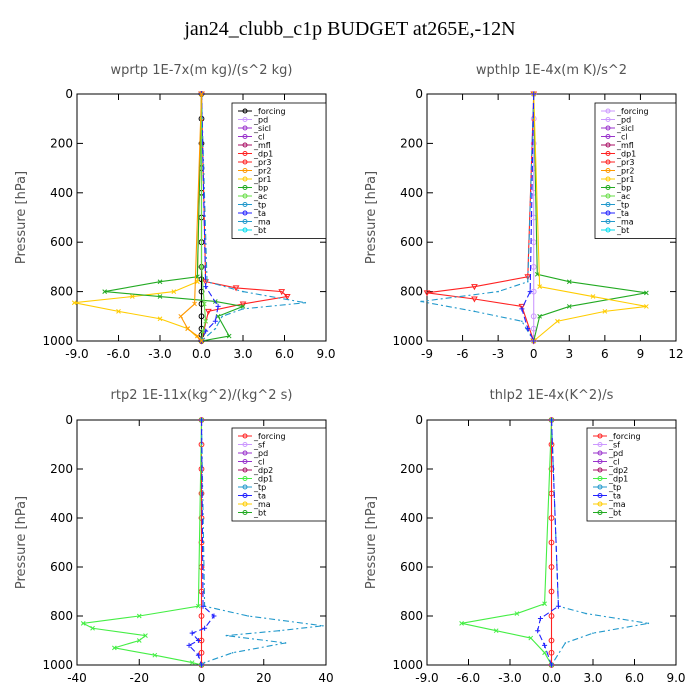  What do you see at coordinates (202, 395) in the screenshot?
I see `panel-title: rtp2 1E-11x(kg^2)/(kg^2 s)` at bounding box center [202, 395].